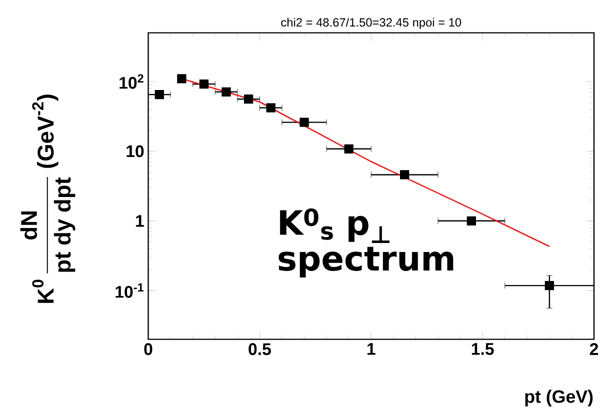  Describe the element at coordinates (483, 349) in the screenshot. I see `x-tick-label: 1.5` at that location.